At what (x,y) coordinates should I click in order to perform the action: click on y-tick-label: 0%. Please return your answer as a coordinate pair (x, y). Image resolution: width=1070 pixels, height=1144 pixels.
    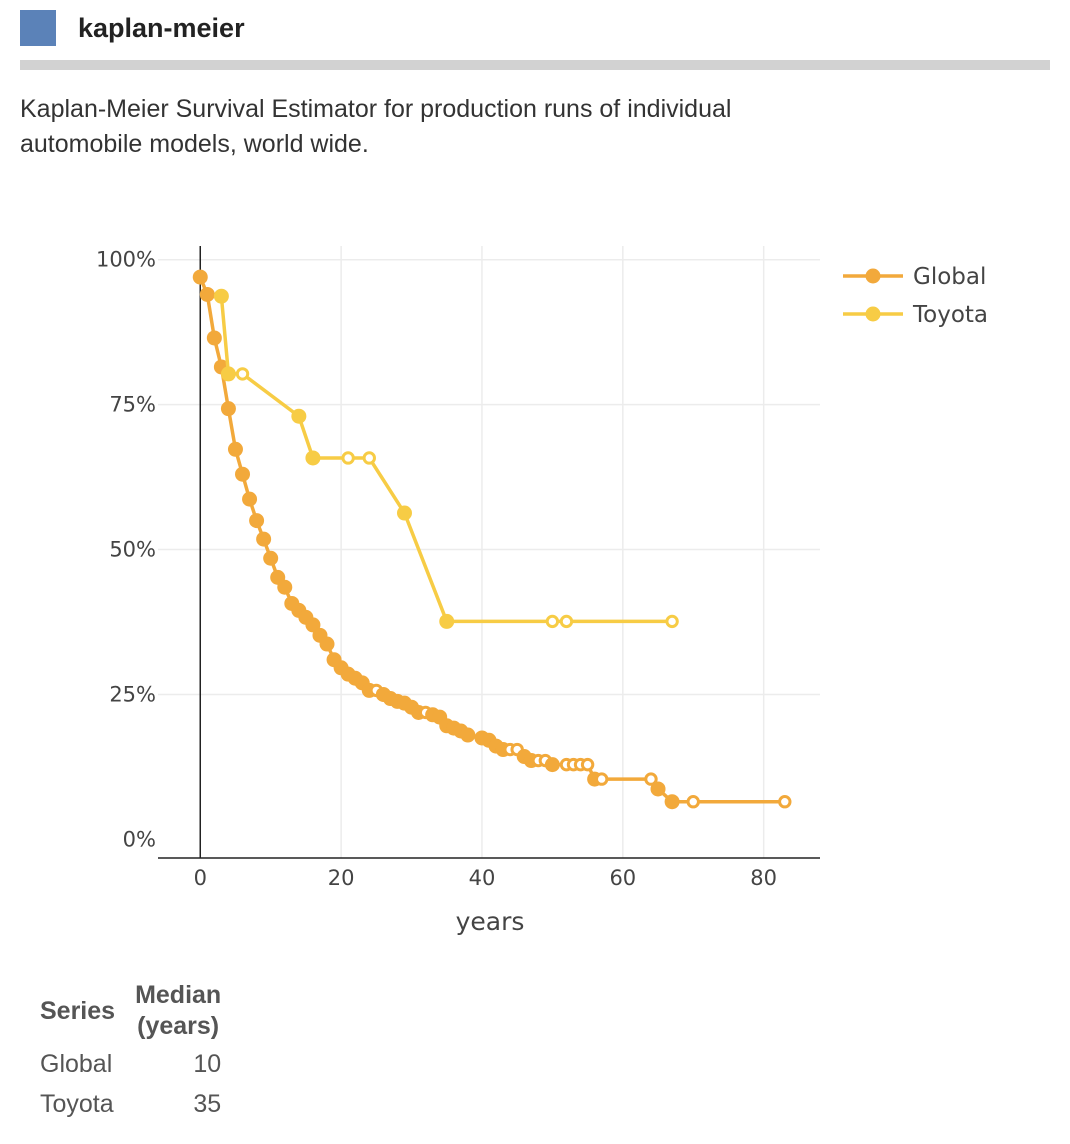
    Looking at the image, I should click on (139, 839).